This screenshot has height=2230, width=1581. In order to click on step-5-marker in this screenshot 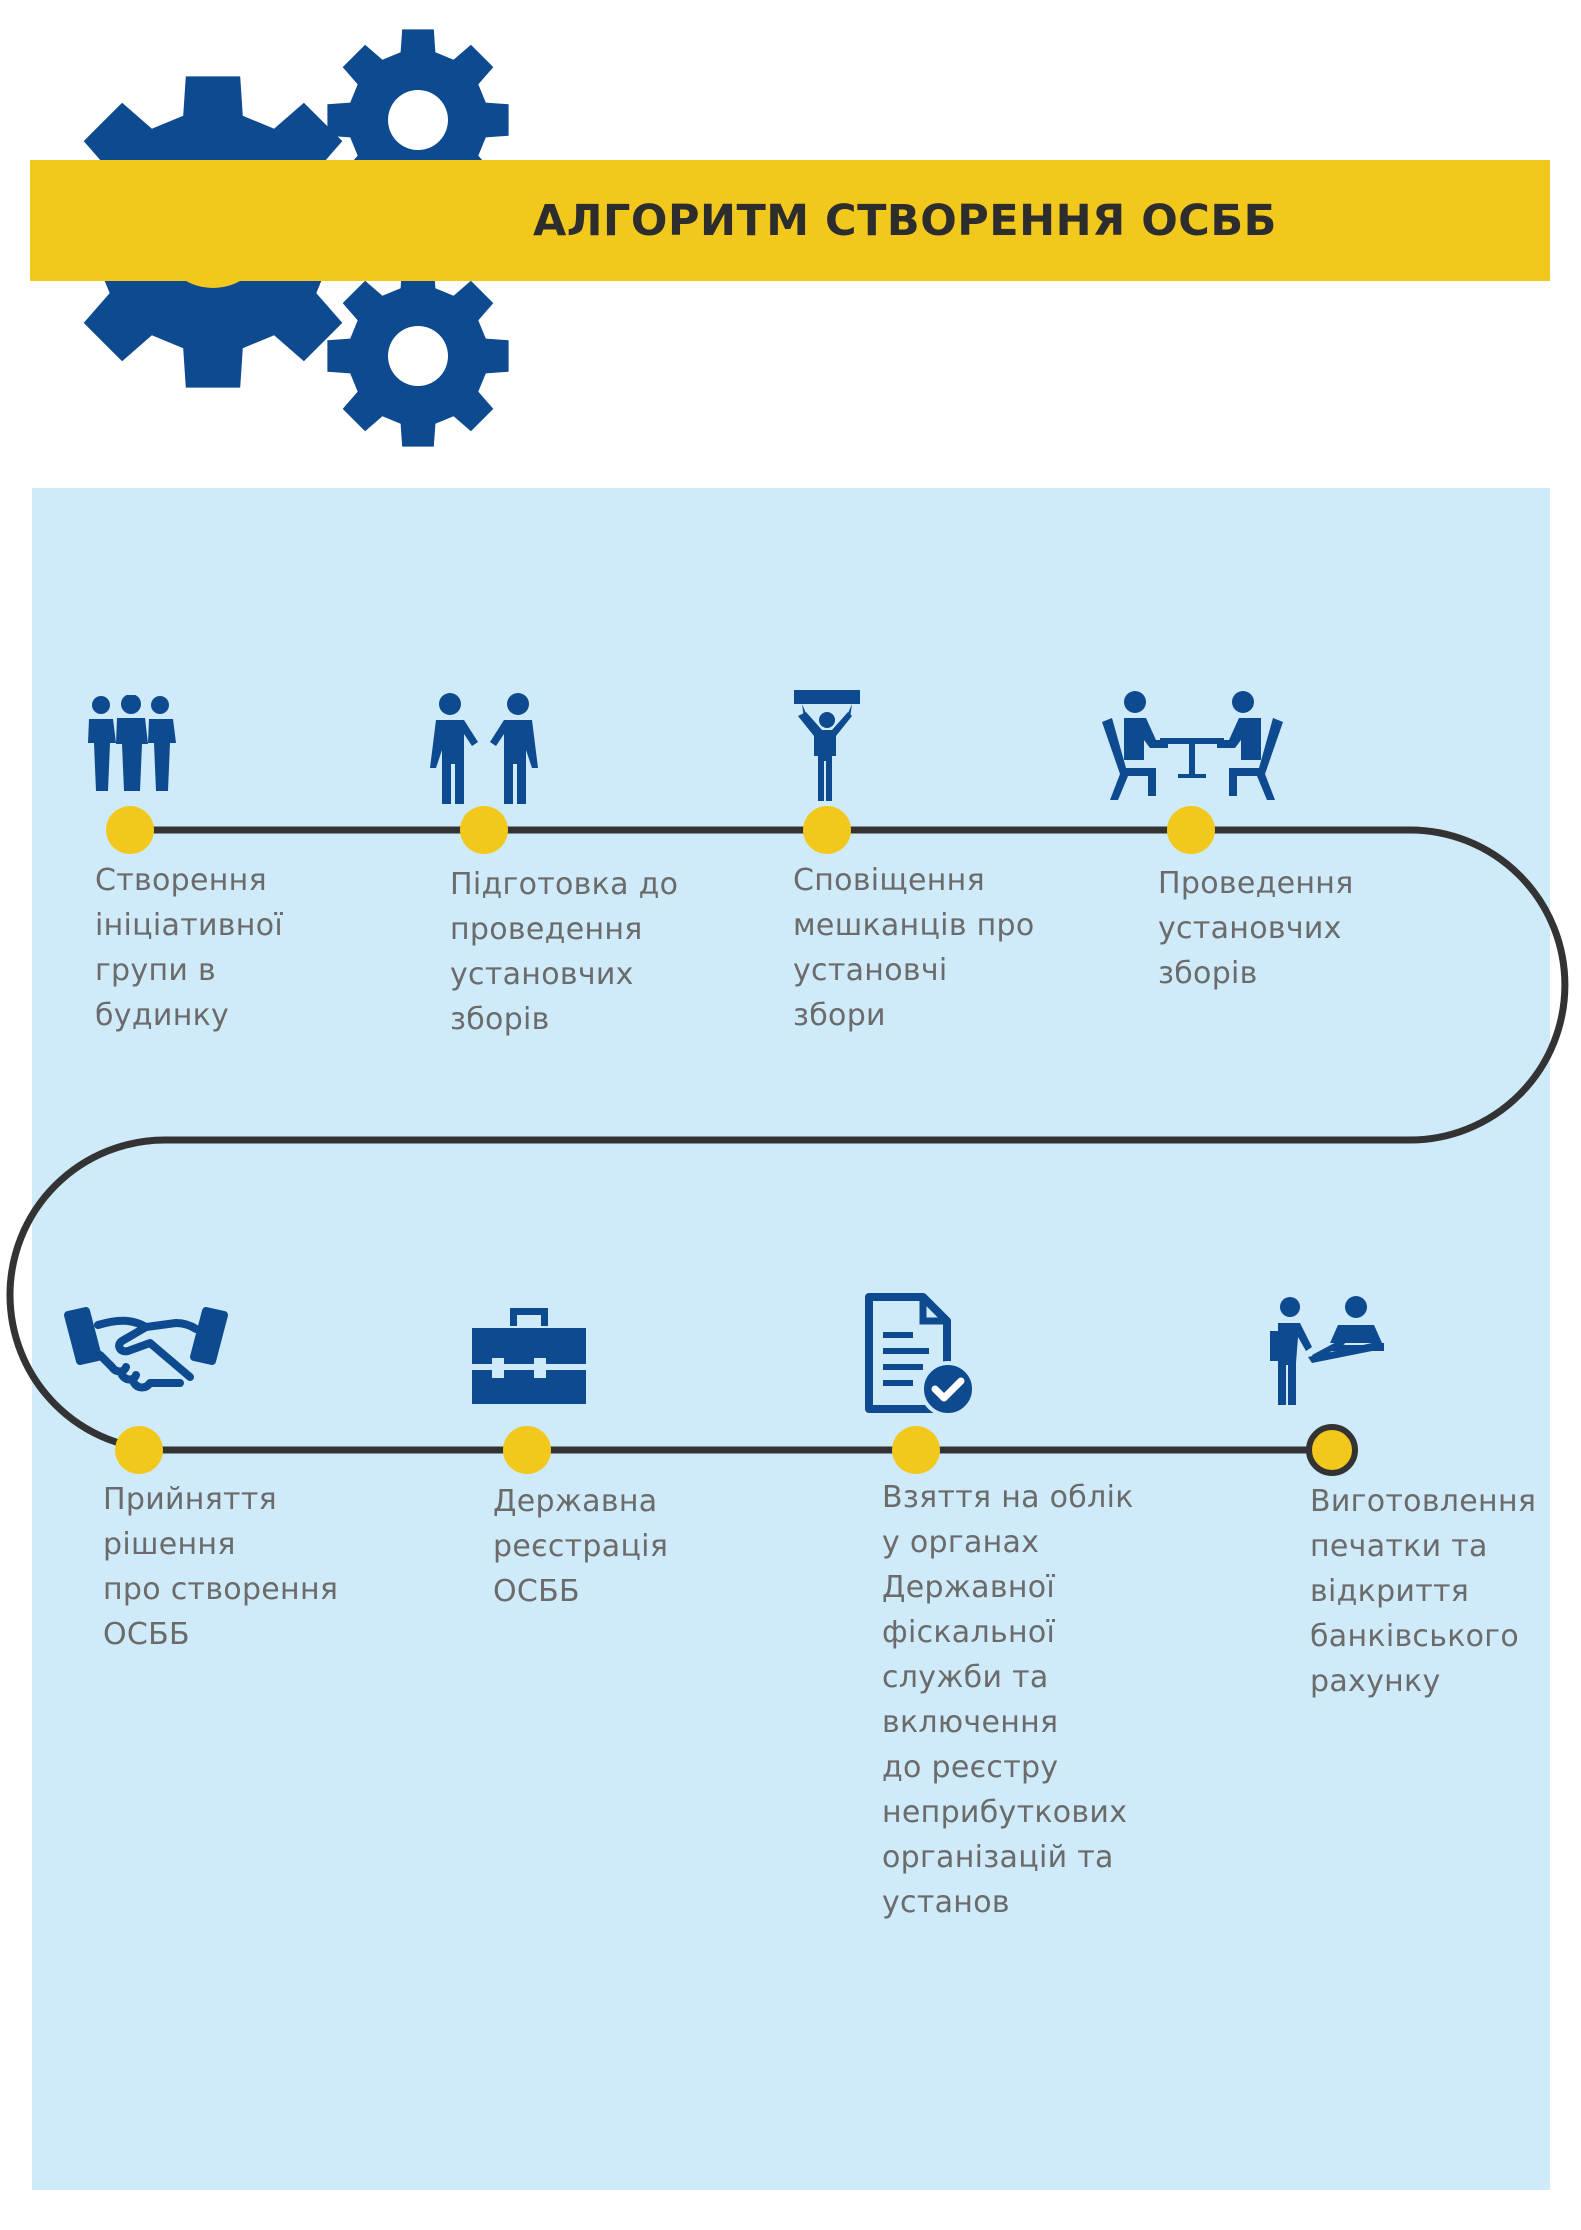, I will do `click(139, 1450)`.